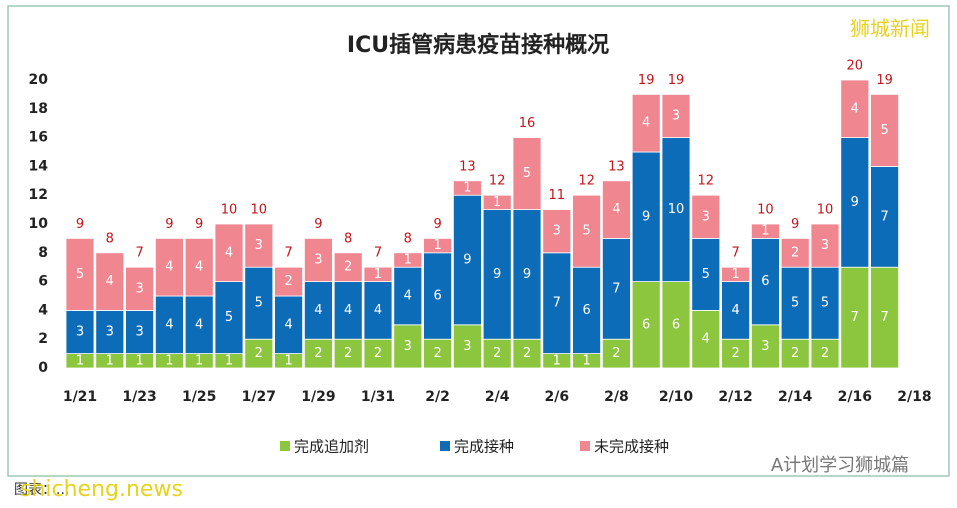 The width and height of the screenshot is (957, 508). Describe the element at coordinates (478, 45) in the screenshot. I see `chart-title: ICU插管病患疫苗接种概况` at that location.